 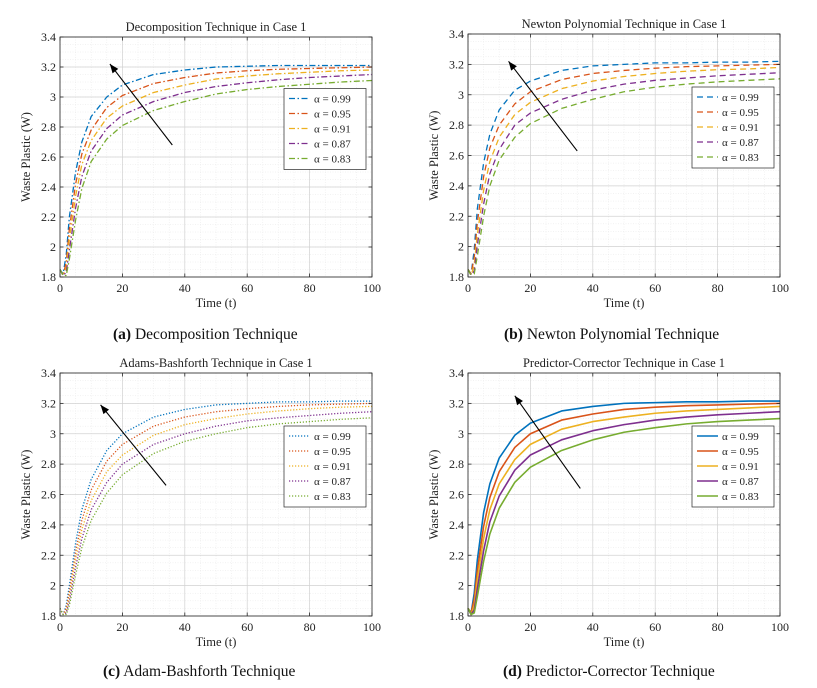 I want to click on caption-c: (c) Adam-Bashforth Technique, so click(x=199, y=672).